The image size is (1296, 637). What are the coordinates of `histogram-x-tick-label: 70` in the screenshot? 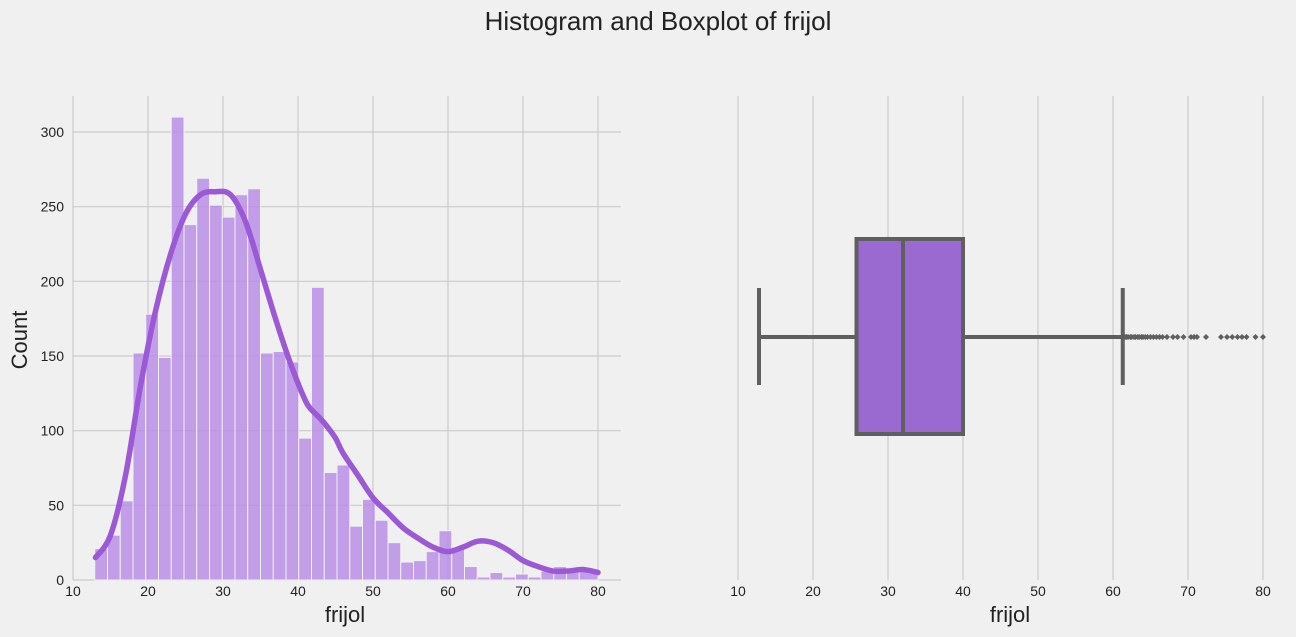 It's located at (523, 591).